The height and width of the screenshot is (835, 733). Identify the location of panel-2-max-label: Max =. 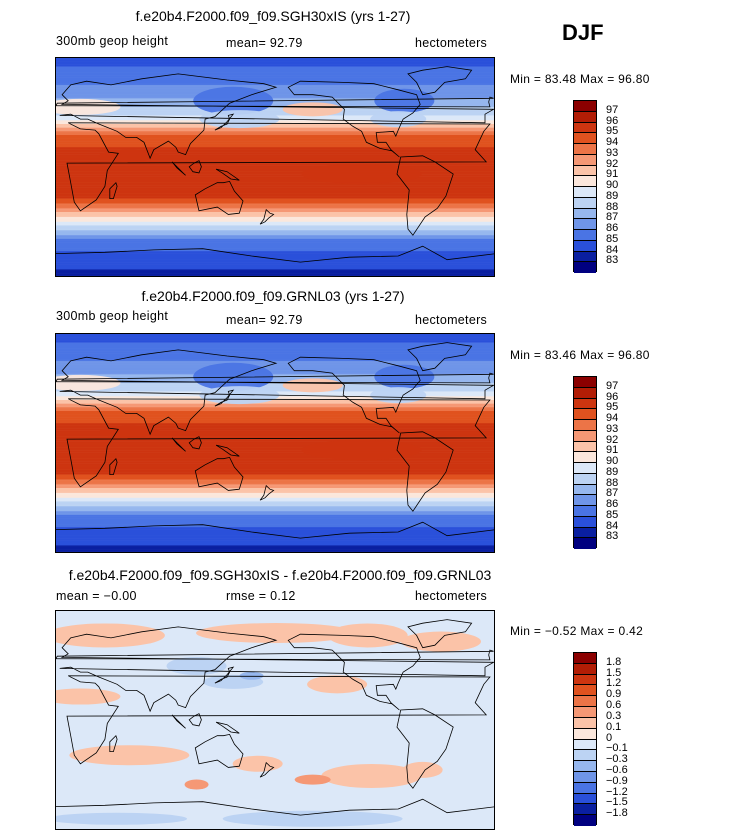
(597, 355).